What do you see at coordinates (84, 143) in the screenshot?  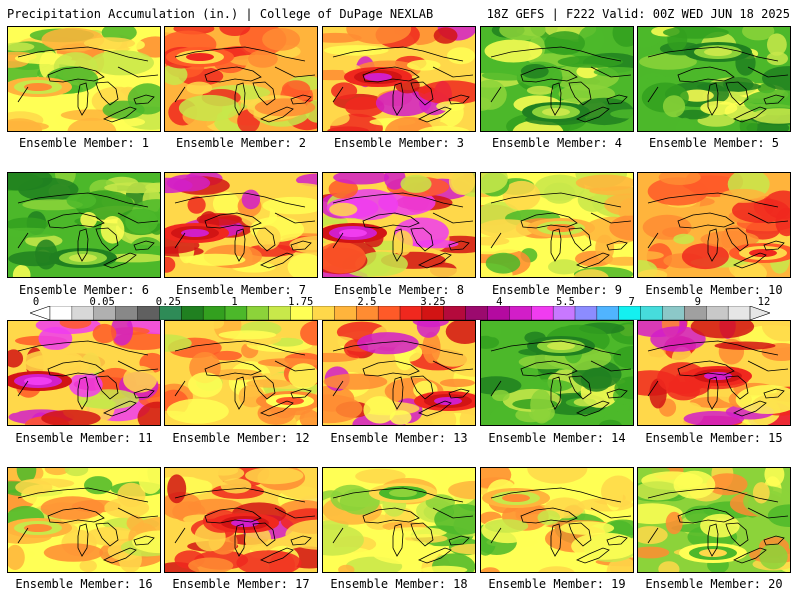 I see `ensemble-member-label: Ensemble Member: 1` at bounding box center [84, 143].